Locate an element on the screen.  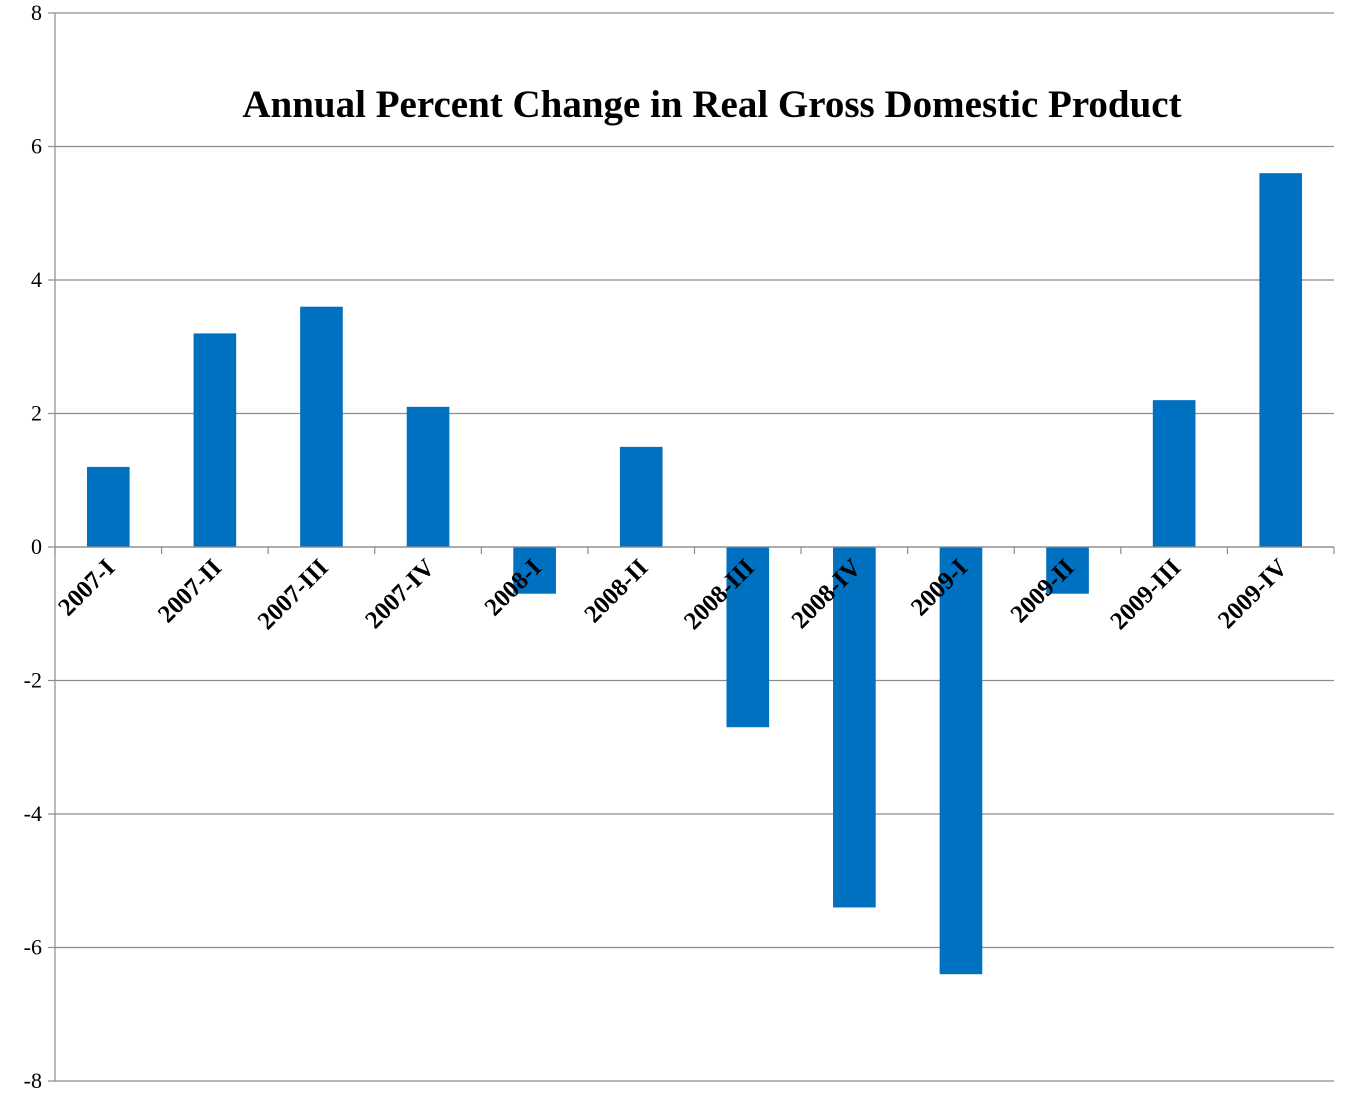
y-tick-label: -8 is located at coordinates (33, 1080).